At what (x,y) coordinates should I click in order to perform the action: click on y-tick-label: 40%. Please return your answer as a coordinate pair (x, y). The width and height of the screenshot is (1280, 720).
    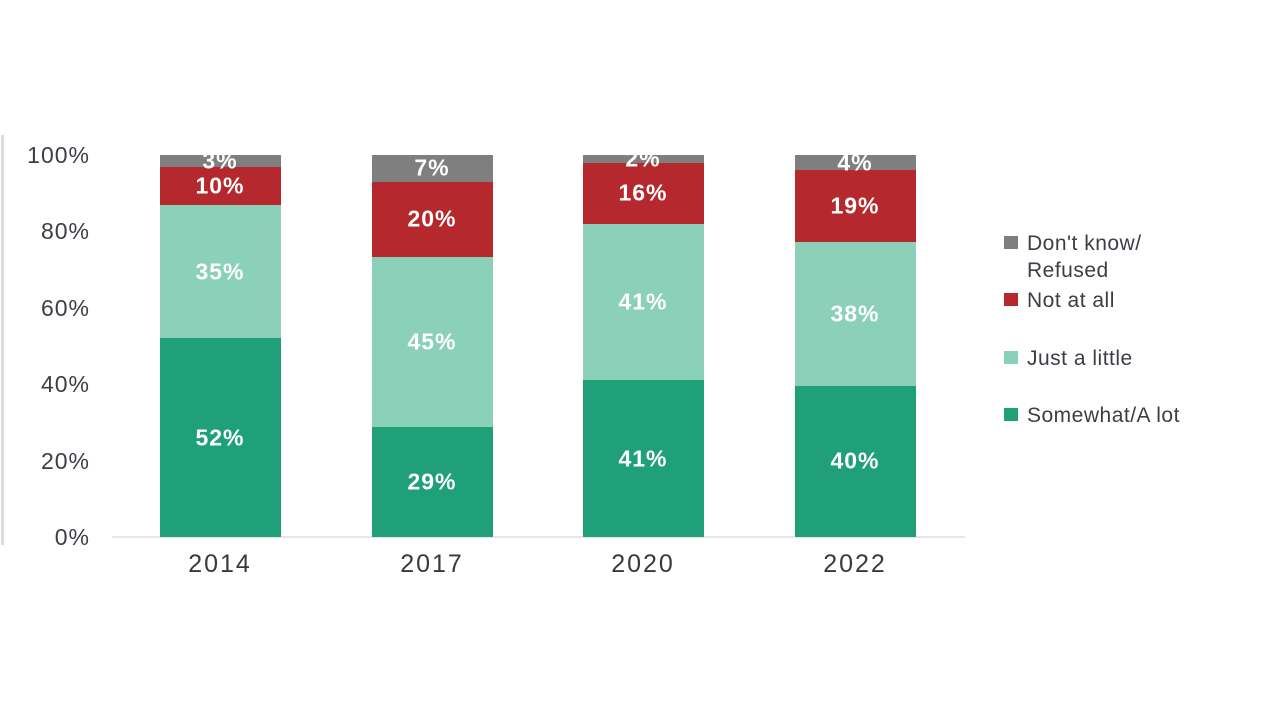
    Looking at the image, I should click on (65, 384).